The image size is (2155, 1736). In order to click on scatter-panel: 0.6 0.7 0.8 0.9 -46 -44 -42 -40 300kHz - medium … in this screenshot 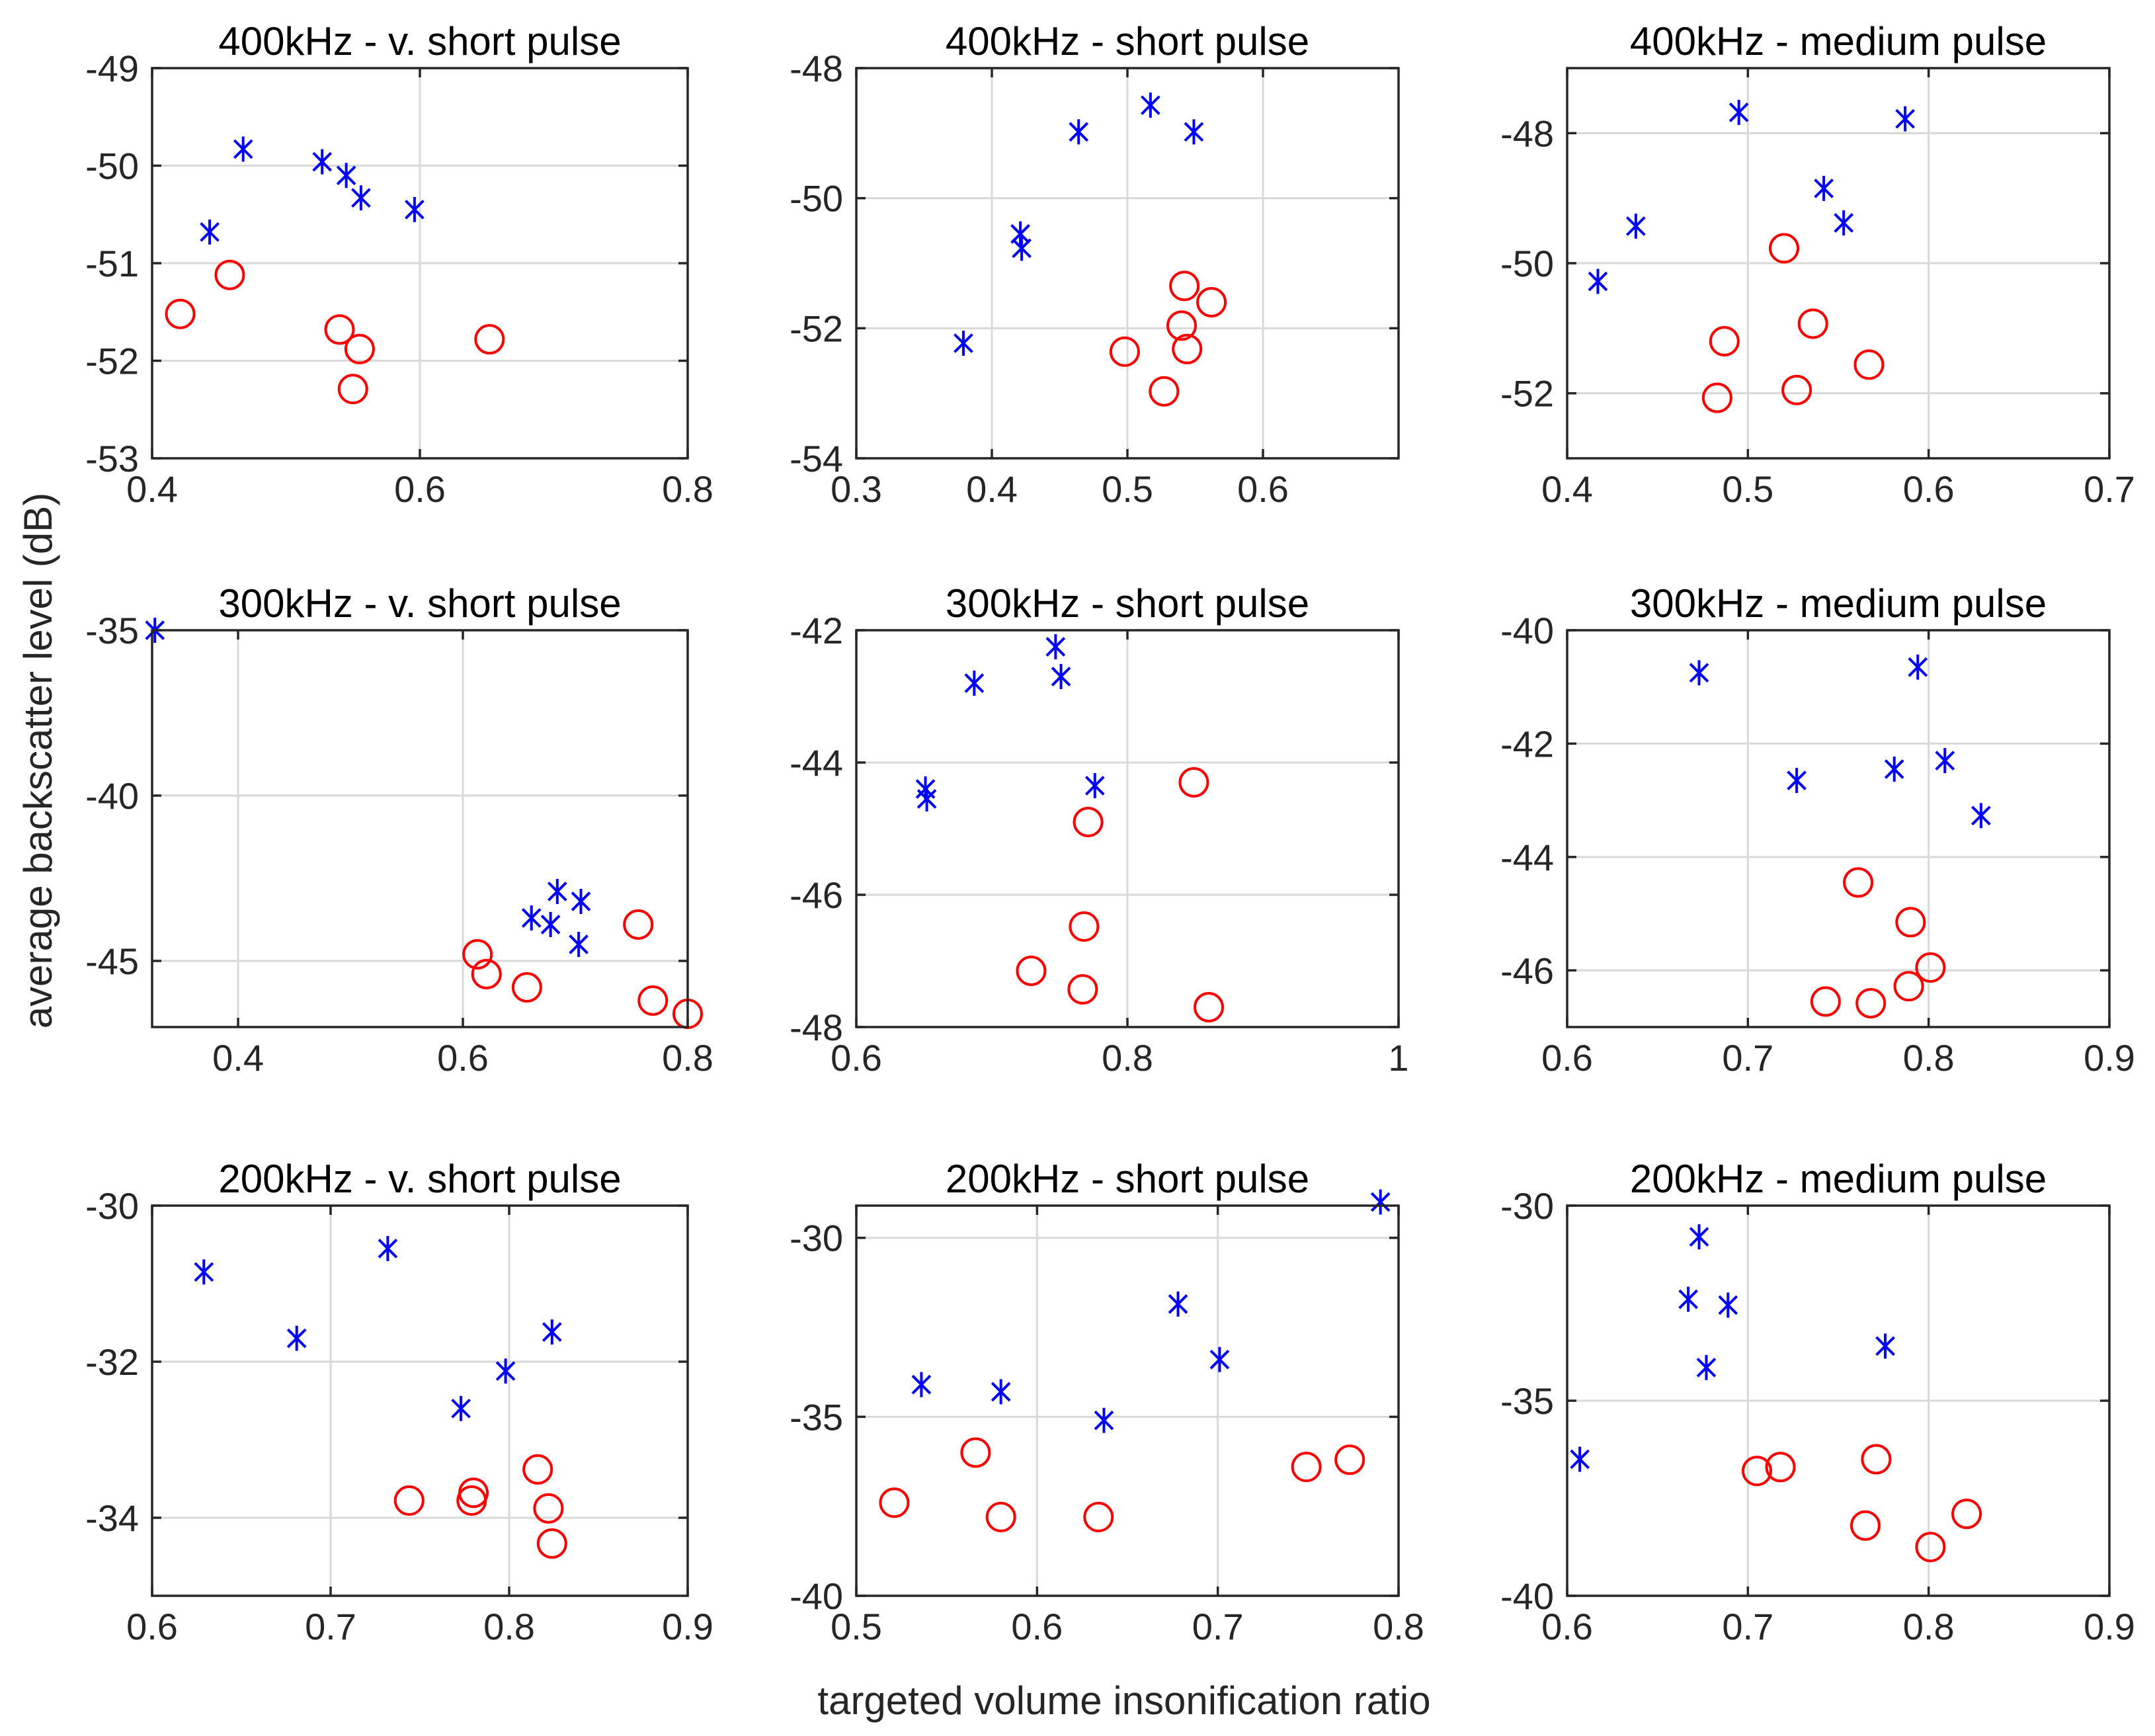, I will do `click(1817, 830)`.